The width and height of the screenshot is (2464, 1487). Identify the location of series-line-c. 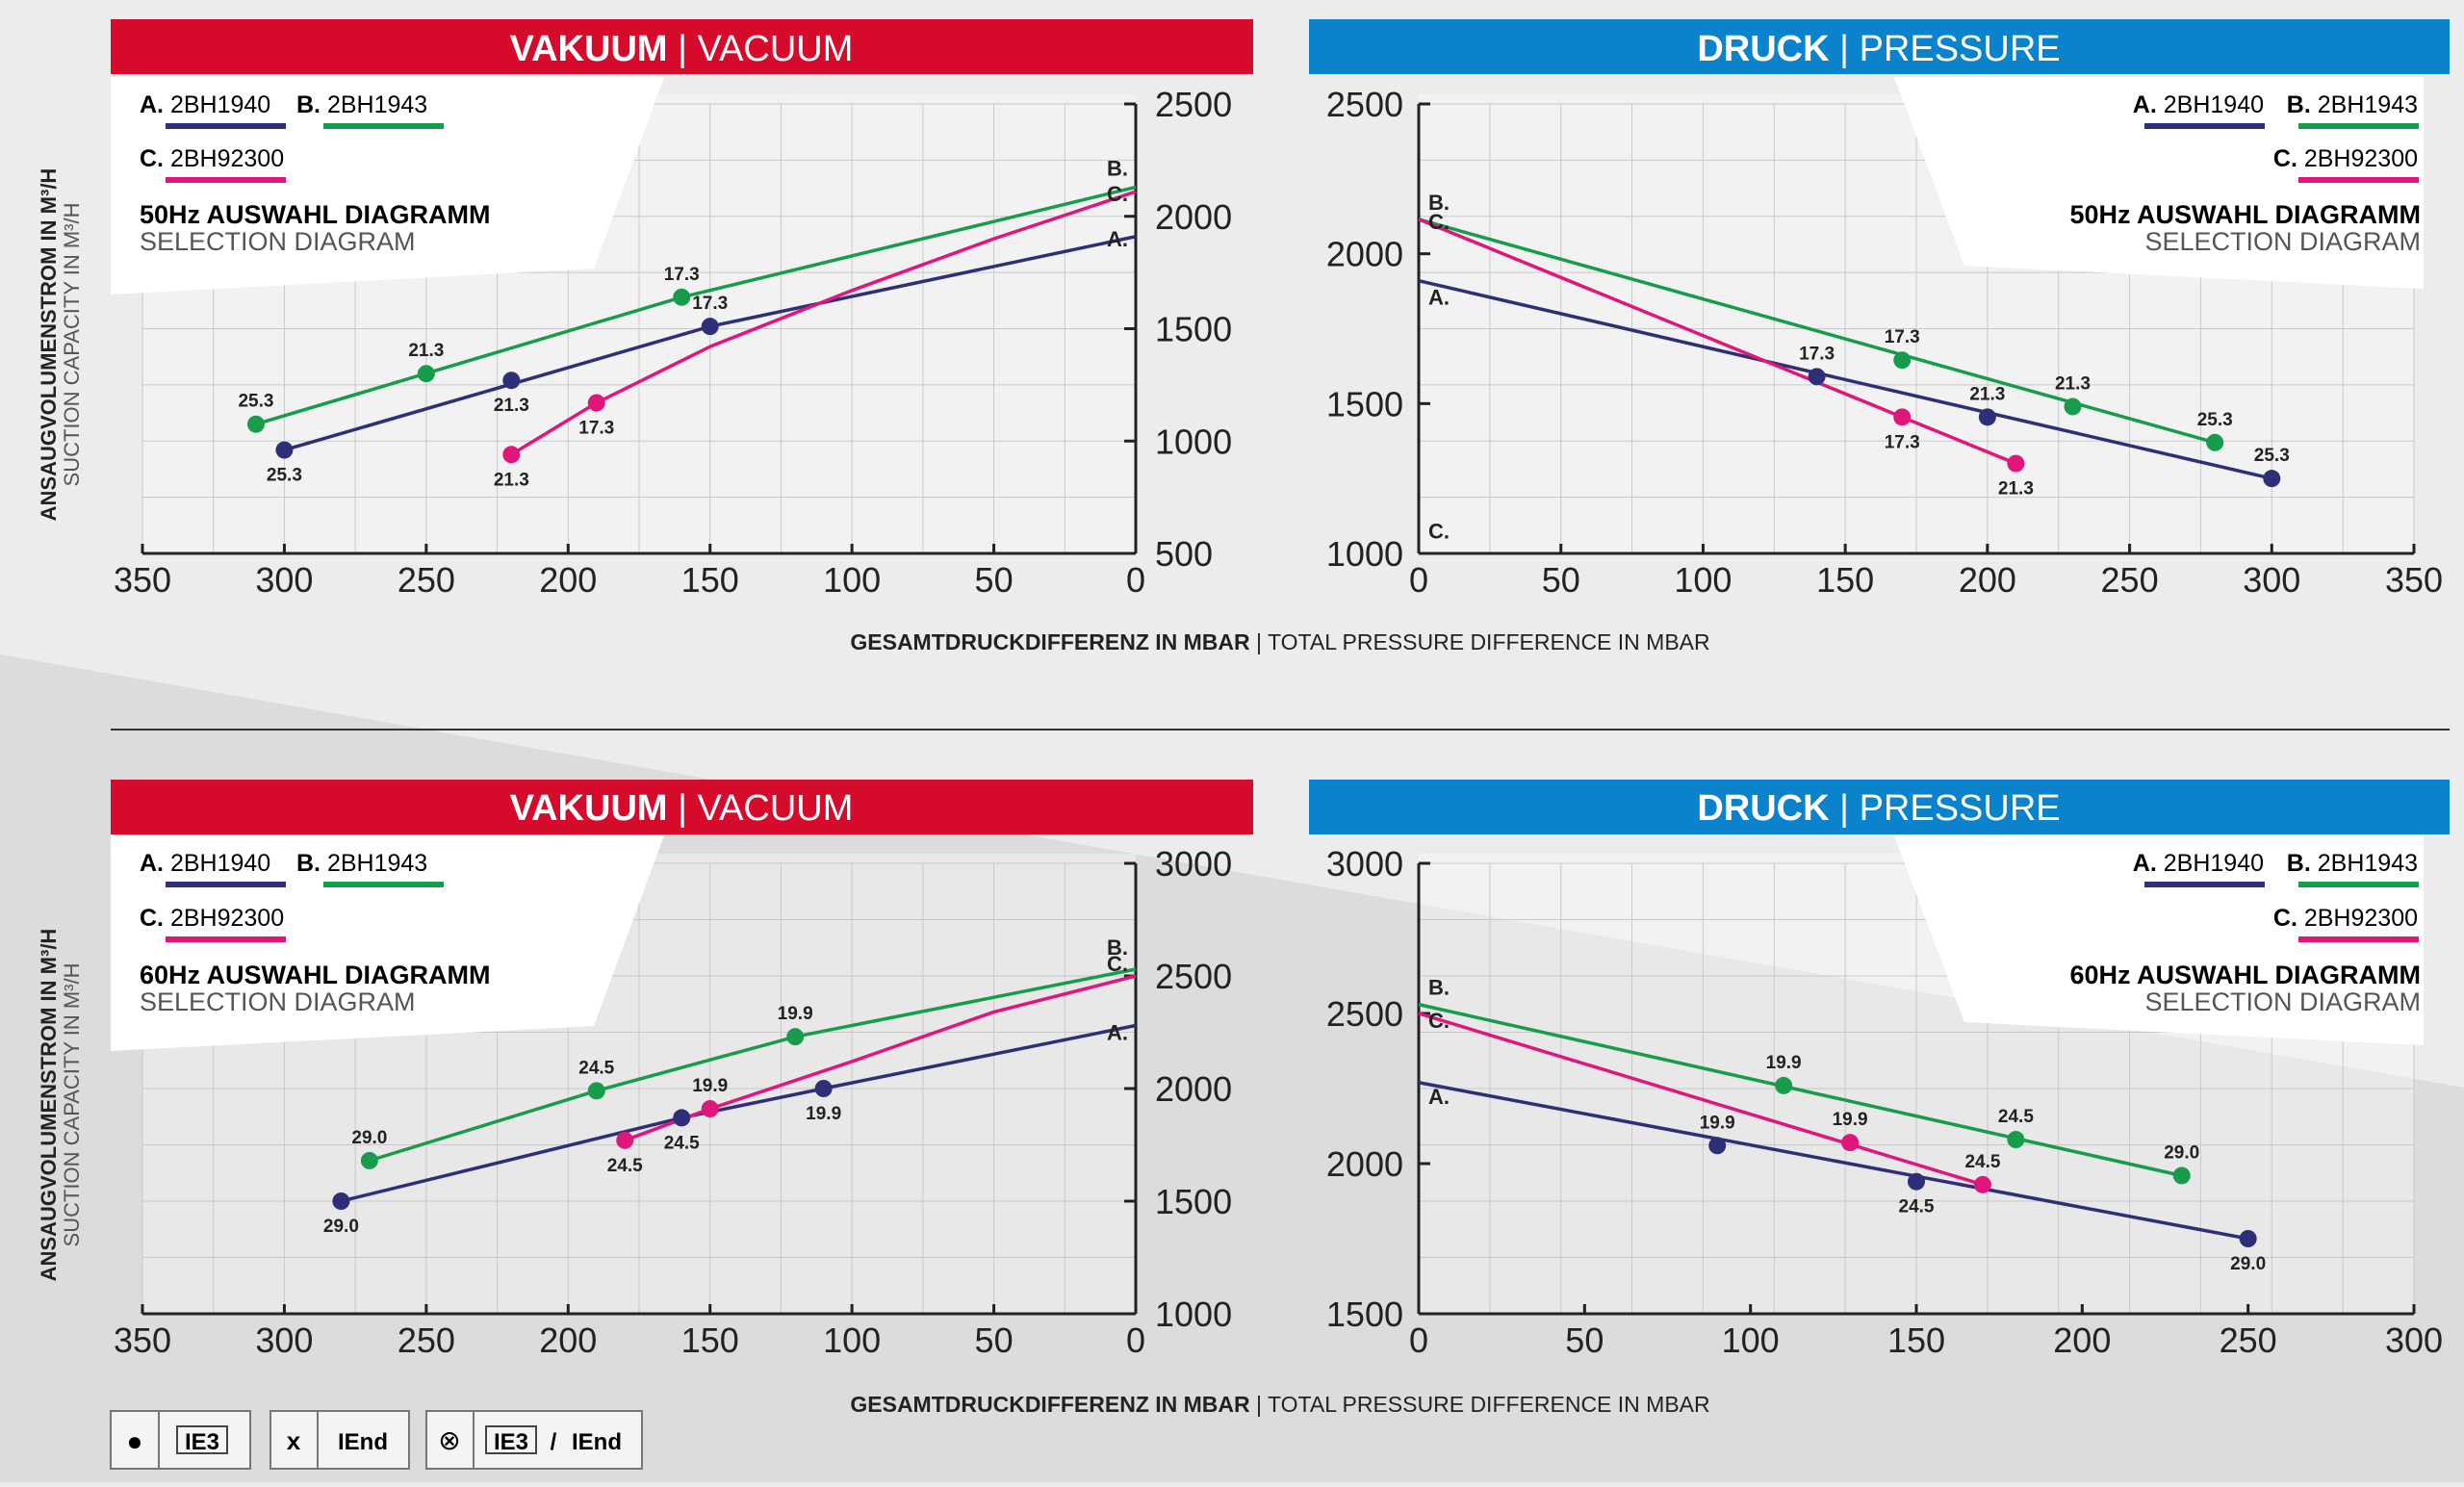
(823, 323).